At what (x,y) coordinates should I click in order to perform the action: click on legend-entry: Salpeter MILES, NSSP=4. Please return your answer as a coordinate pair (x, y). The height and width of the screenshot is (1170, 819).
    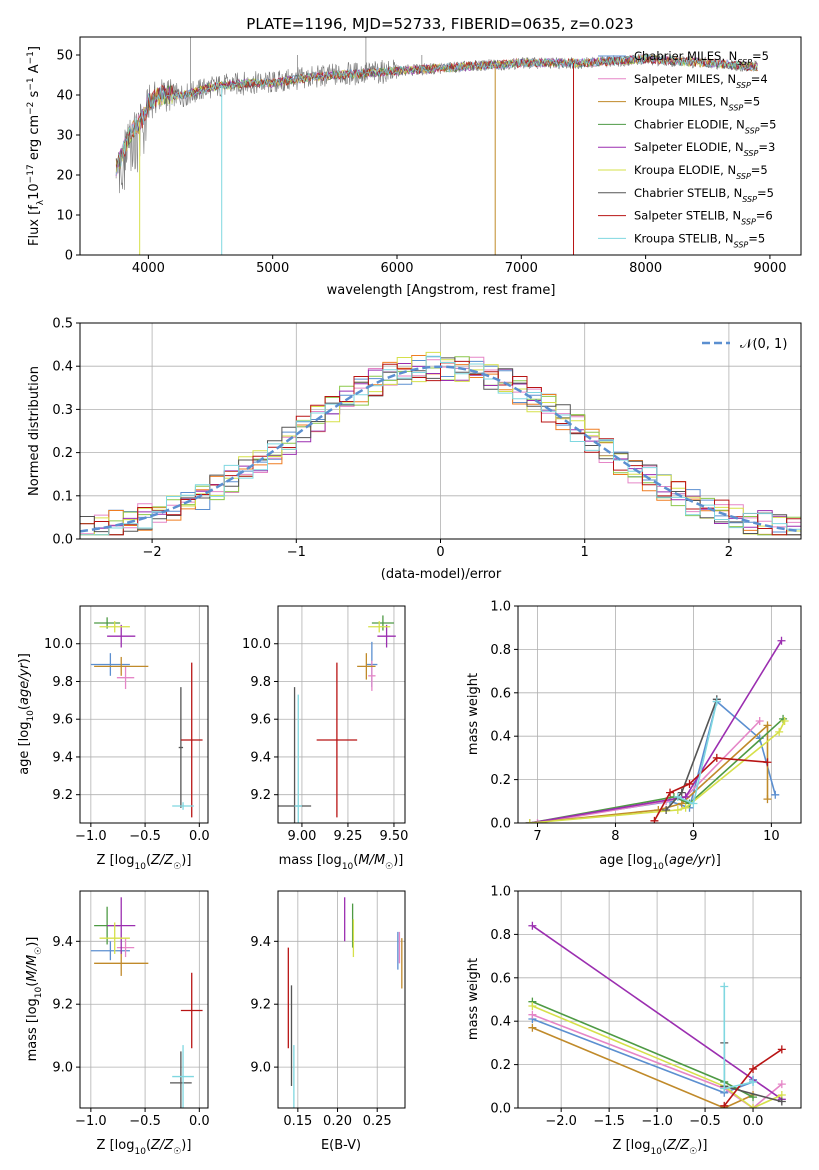
    Looking at the image, I should click on (701, 81).